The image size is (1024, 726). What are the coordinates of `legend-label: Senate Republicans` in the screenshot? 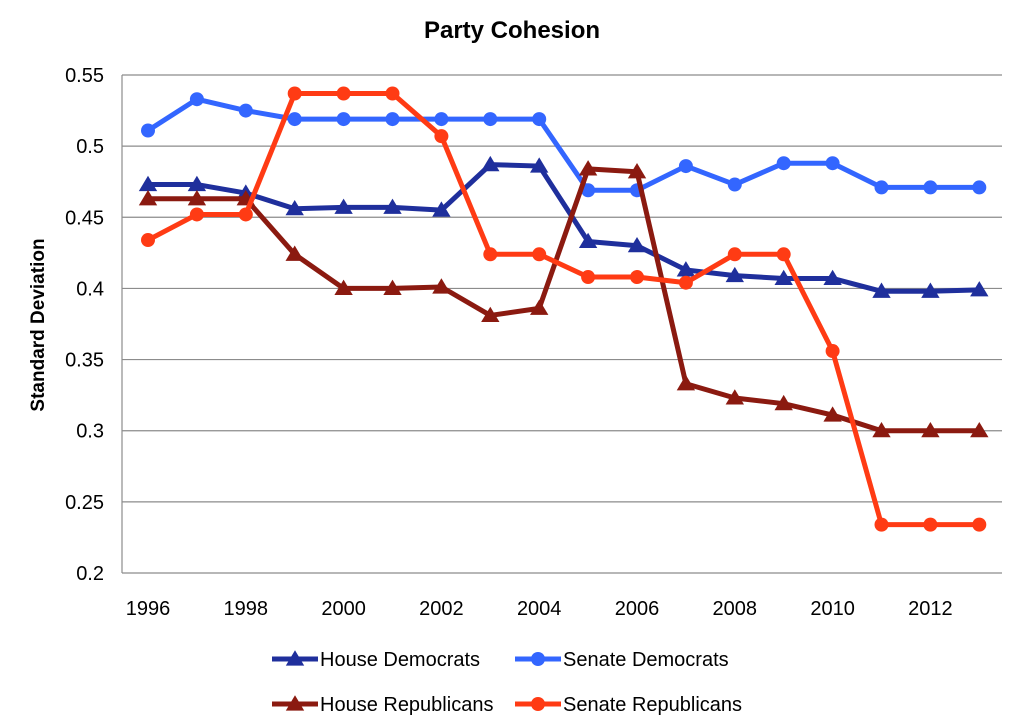 It's located at (652, 705).